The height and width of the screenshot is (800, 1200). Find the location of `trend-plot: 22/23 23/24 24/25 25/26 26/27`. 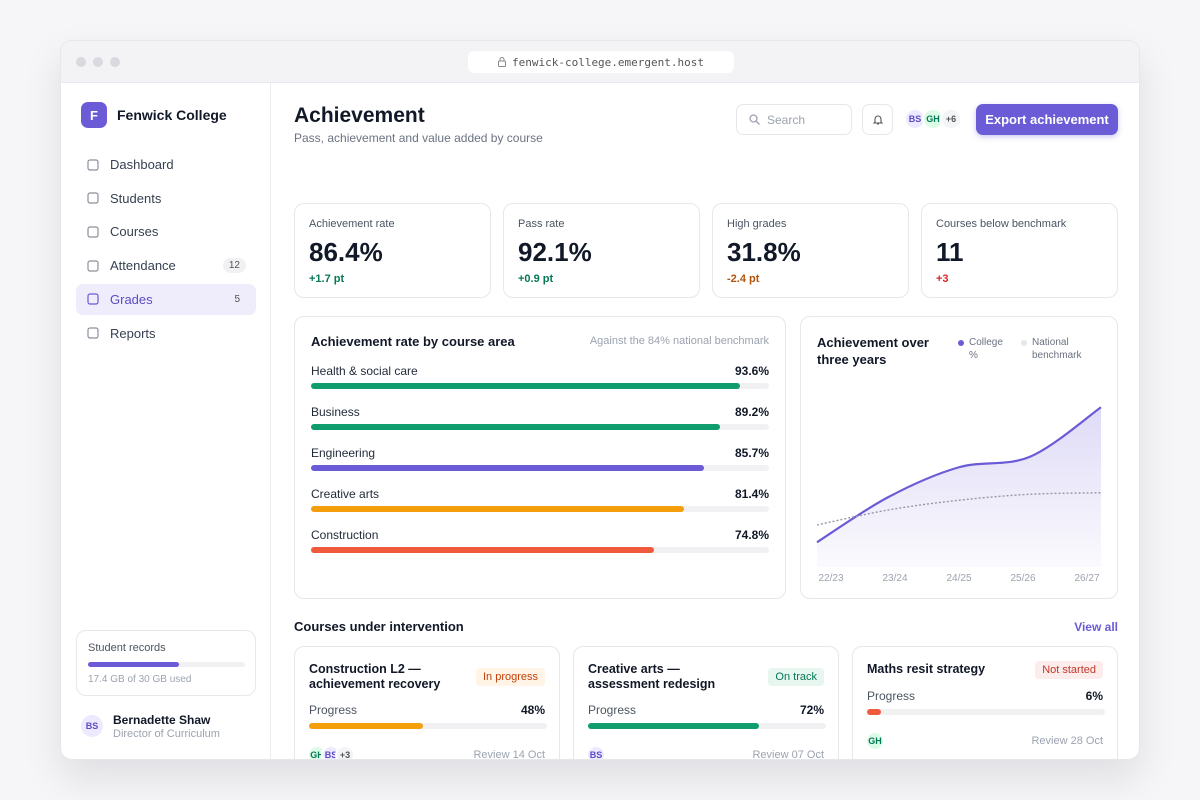

trend-plot: 22/23 23/24 24/25 25/26 26/27 is located at coordinates (959, 495).